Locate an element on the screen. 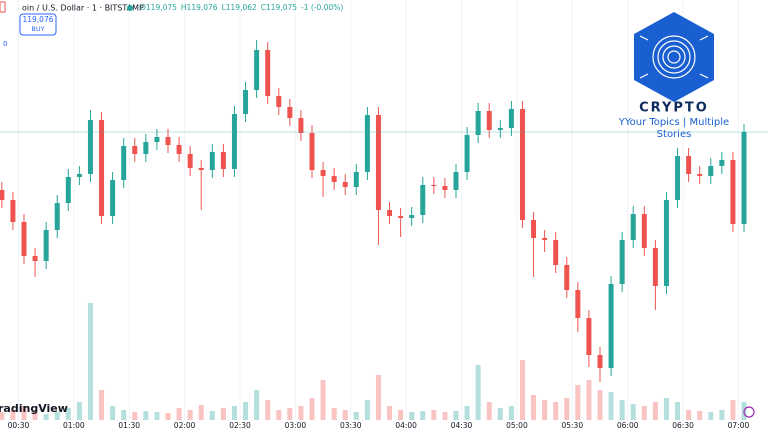  watermark: radingView is located at coordinates (34, 408).